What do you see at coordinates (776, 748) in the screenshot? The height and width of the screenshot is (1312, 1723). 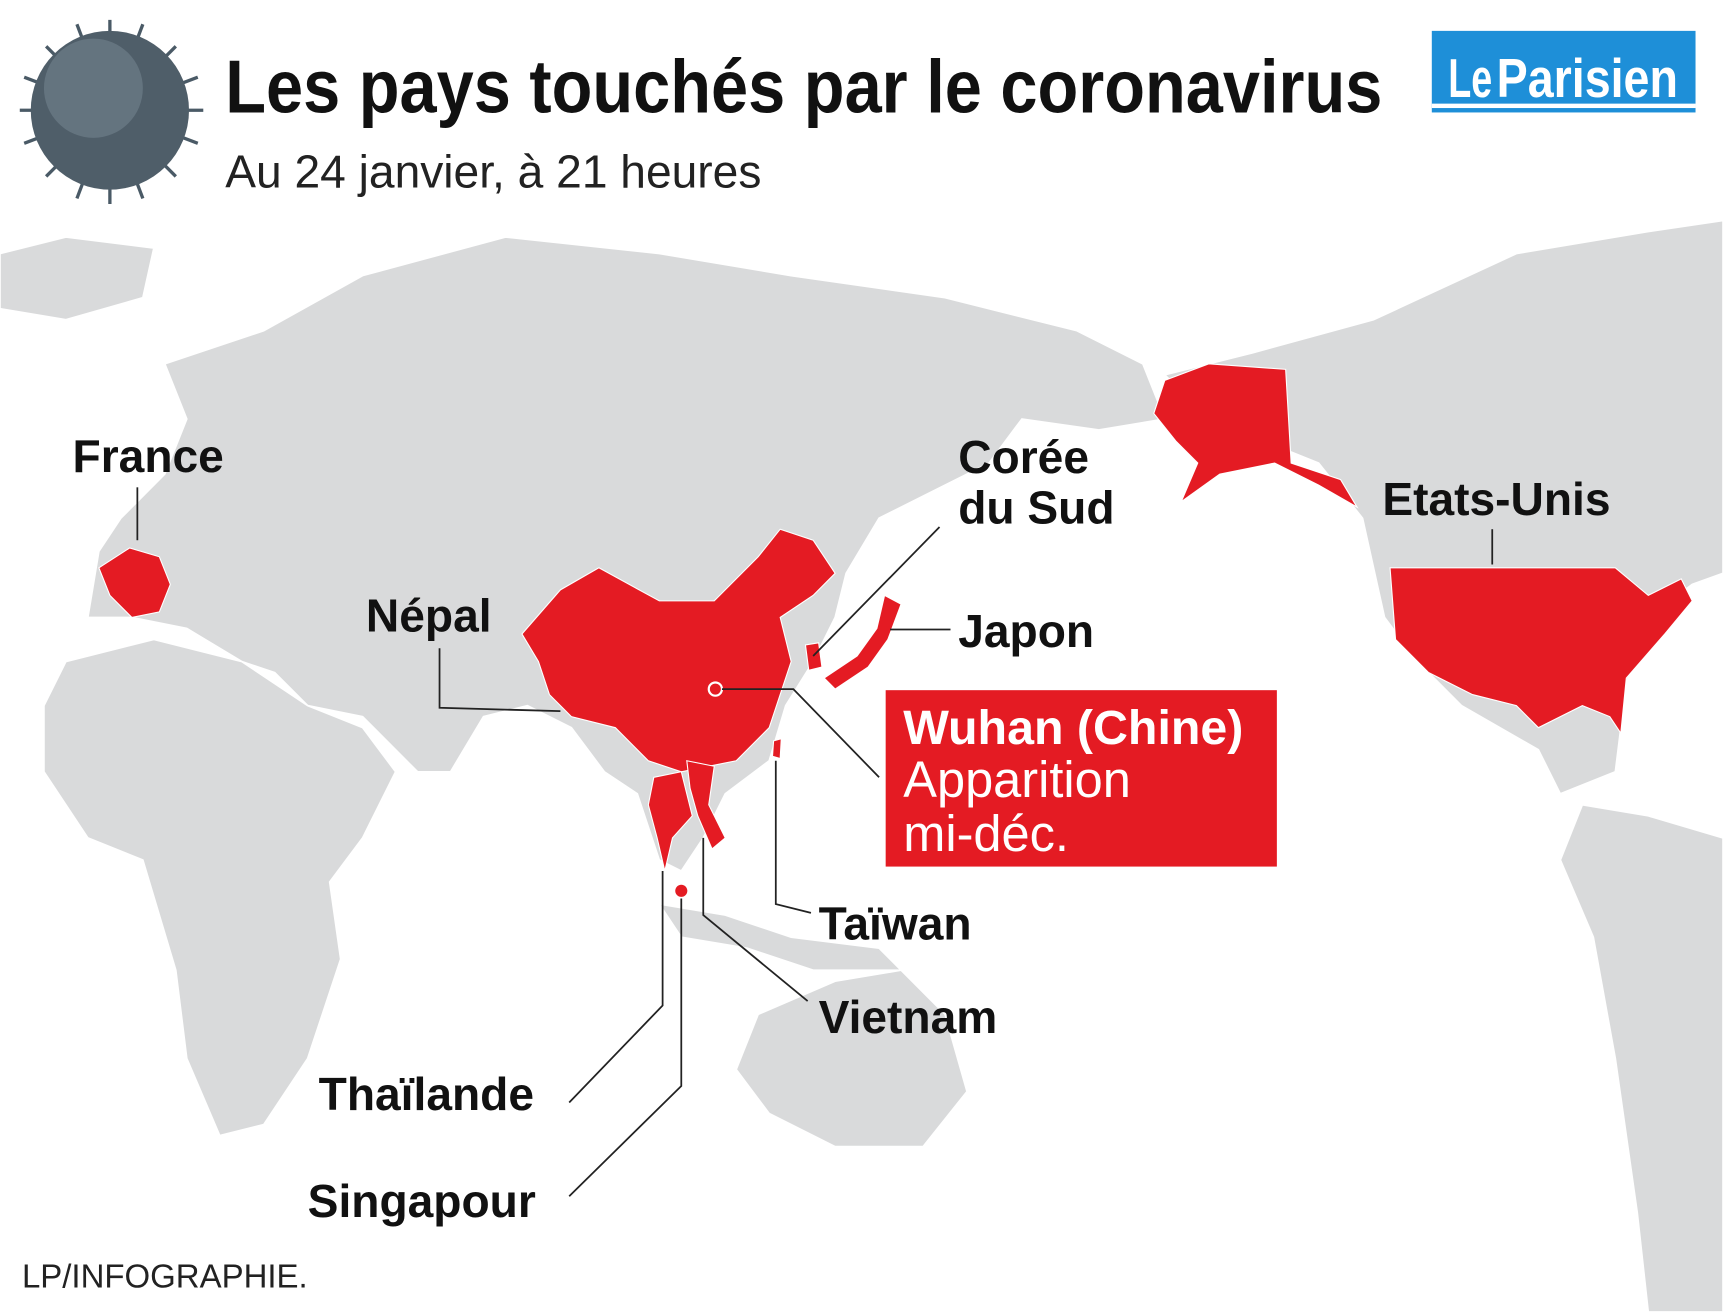 I see `country-taiwan` at bounding box center [776, 748].